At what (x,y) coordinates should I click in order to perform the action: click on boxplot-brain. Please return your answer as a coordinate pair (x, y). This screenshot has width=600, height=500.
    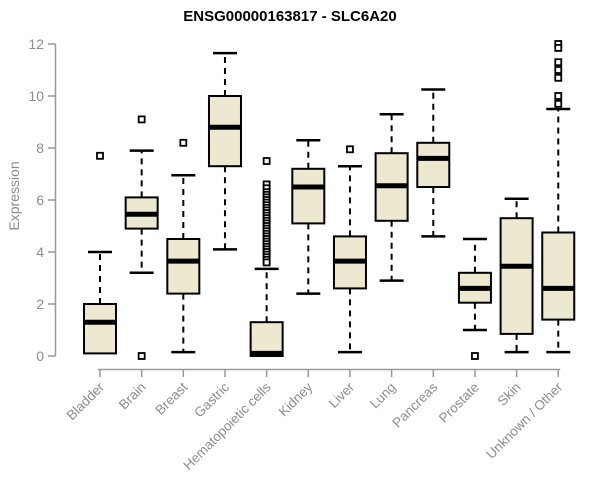
    Looking at the image, I should click on (141, 237).